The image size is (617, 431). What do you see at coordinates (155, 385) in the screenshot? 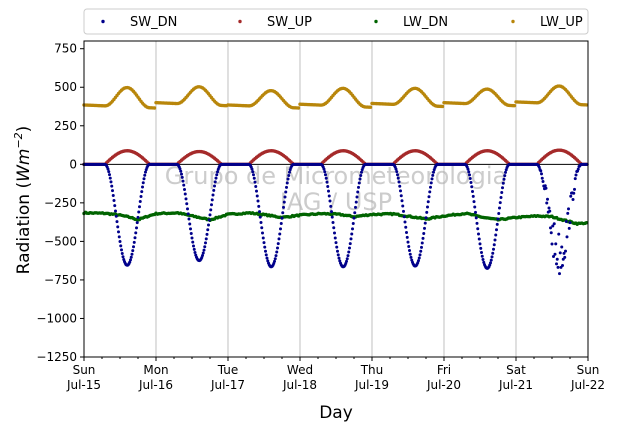
I see `x-tick-date: Jul-16` at bounding box center [155, 385].